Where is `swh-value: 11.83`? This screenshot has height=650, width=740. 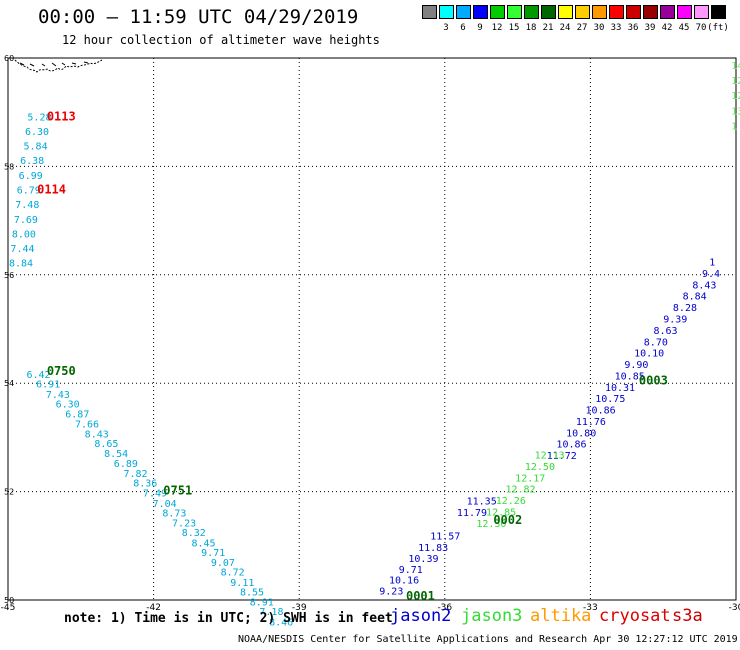 swh-value: 11.83 is located at coordinates (433, 548).